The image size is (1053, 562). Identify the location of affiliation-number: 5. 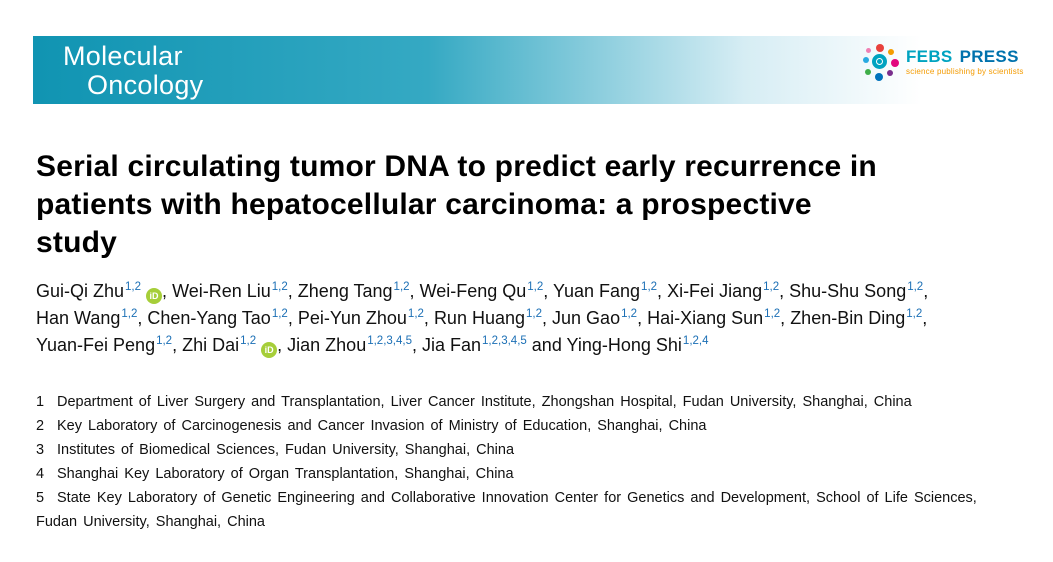
(40, 498).